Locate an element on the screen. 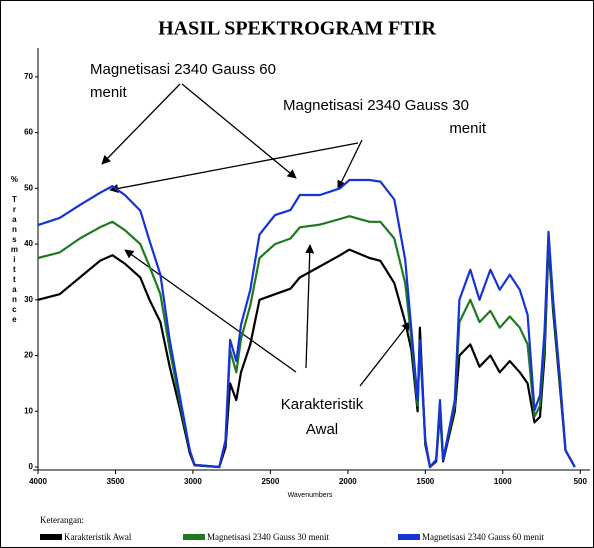 This screenshot has width=594, height=548. chart-title: HASIL SPEKTROGRAM FTIR is located at coordinates (297, 29).